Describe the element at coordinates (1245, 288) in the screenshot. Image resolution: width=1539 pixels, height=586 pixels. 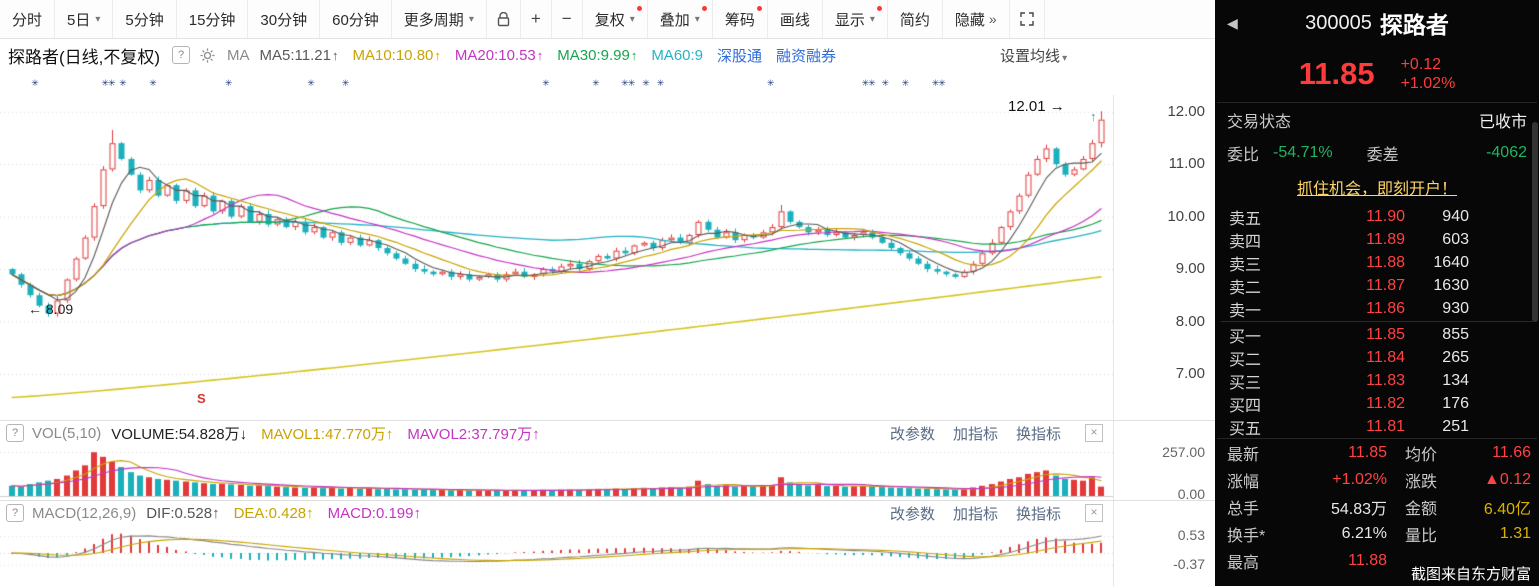
I see `ask-label: 卖二` at that location.